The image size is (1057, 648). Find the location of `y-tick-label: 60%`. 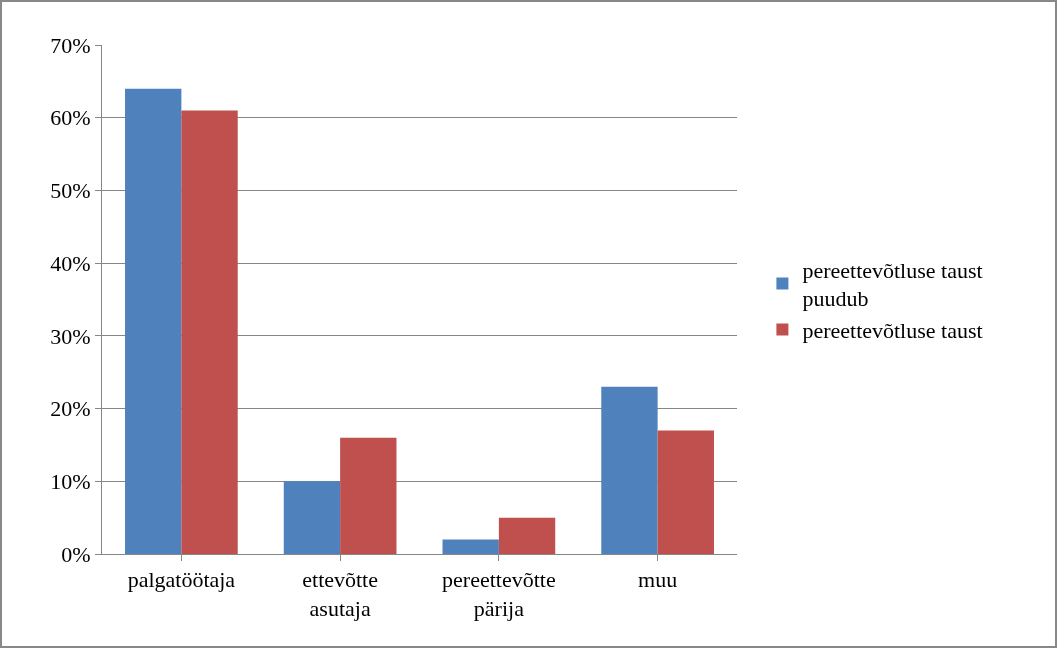

y-tick-label: 60% is located at coordinates (70, 118).